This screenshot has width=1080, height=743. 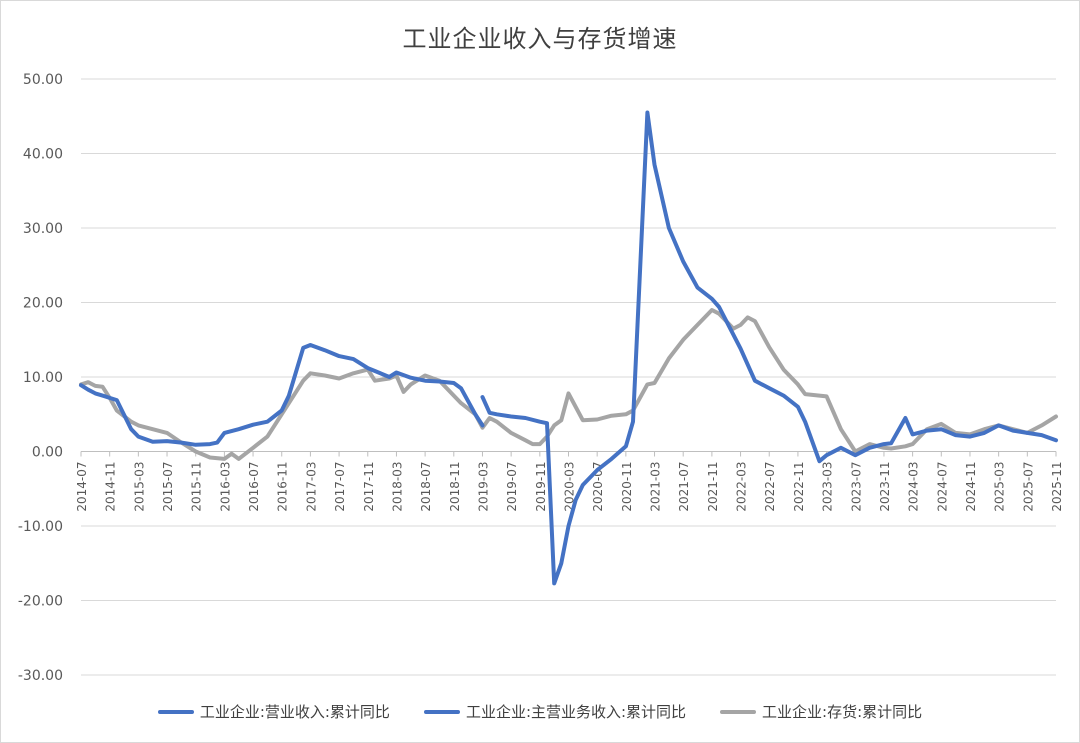 I want to click on x-tick-label: 2017-11, so click(x=369, y=487).